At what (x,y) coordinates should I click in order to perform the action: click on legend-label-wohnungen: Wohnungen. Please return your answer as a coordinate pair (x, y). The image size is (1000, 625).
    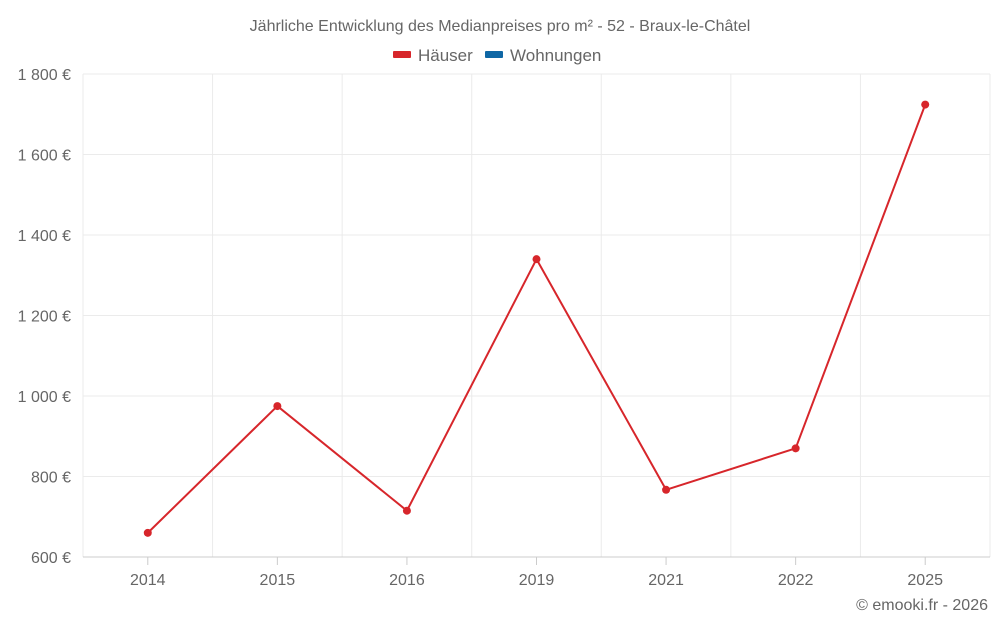
    Looking at the image, I should click on (555, 55).